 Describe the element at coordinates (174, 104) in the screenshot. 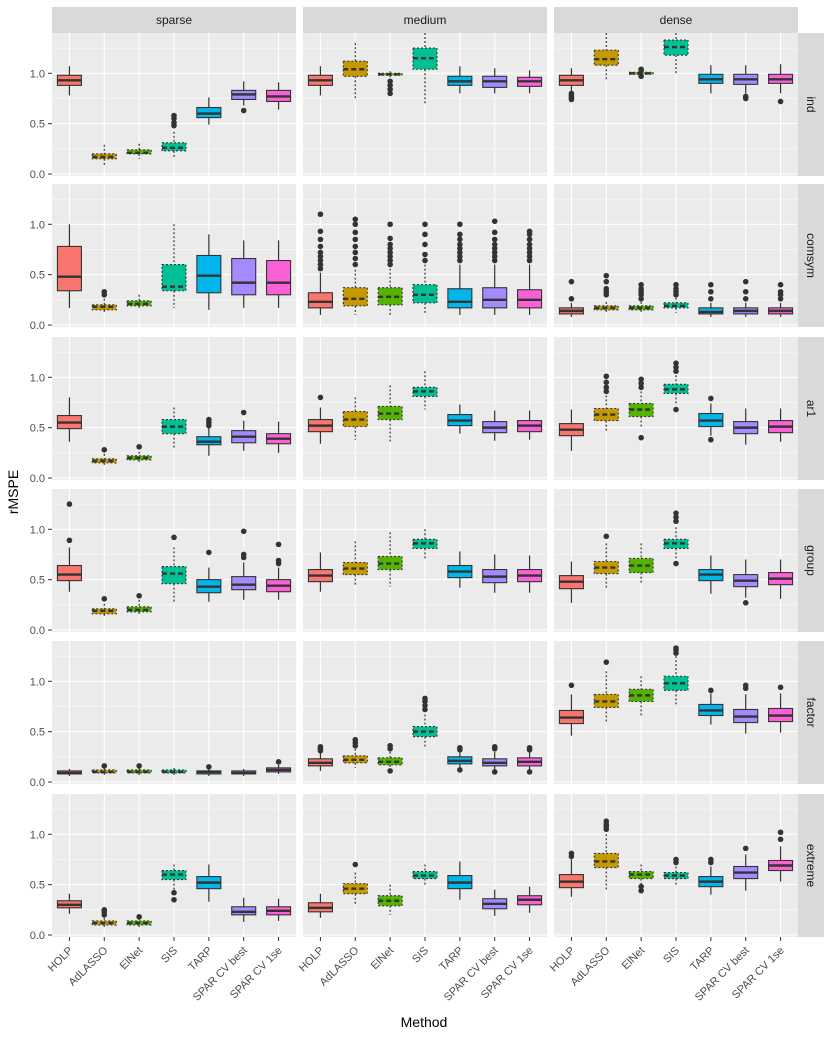

I see `panel-sparse-ind` at that location.